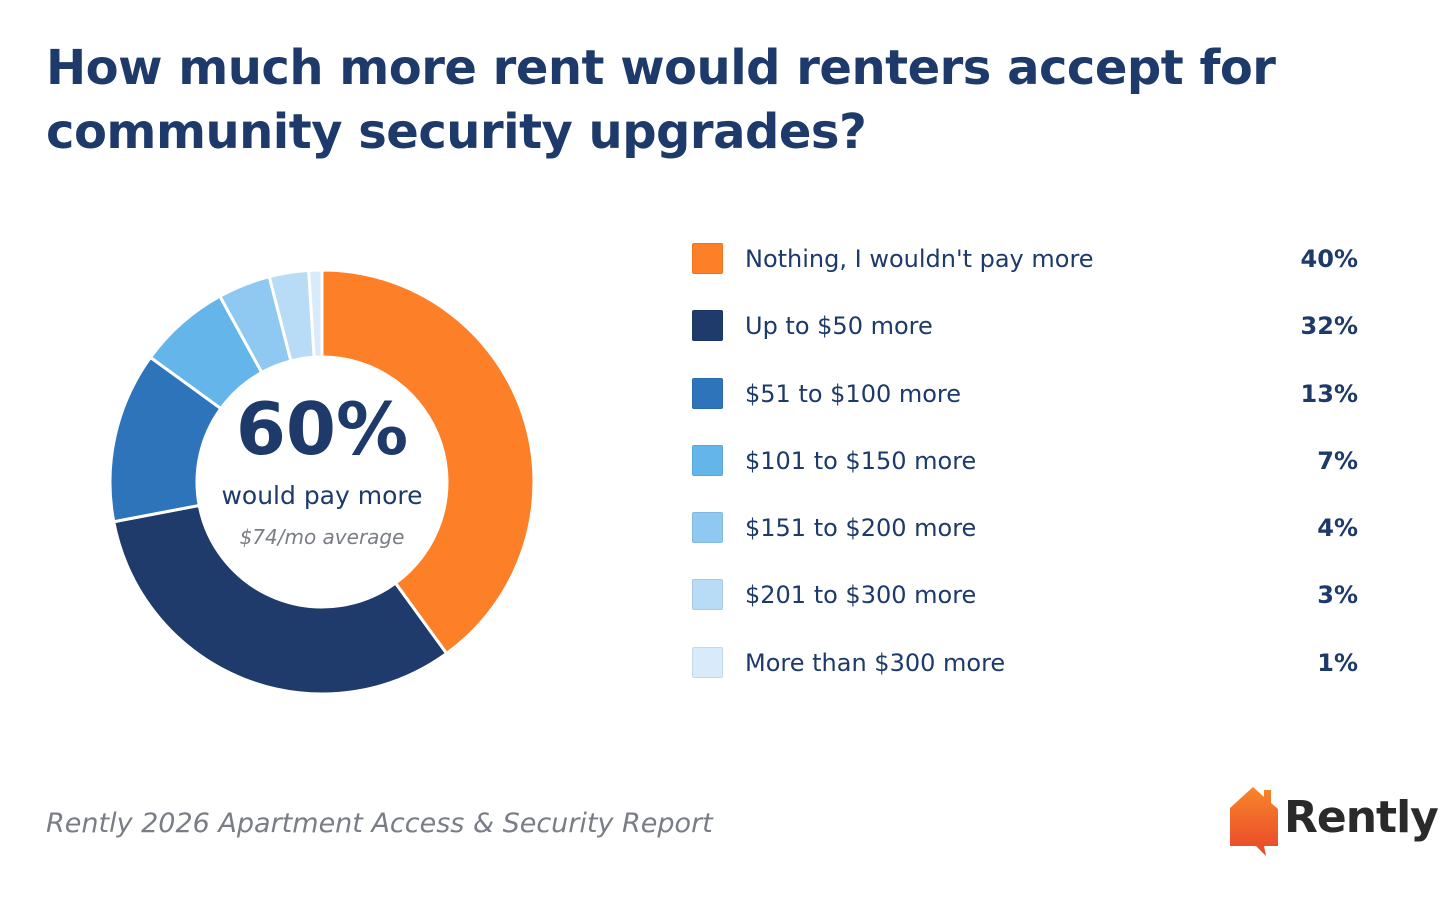 The width and height of the screenshot is (1453, 900). I want to click on center-label: would pay more, so click(321, 495).